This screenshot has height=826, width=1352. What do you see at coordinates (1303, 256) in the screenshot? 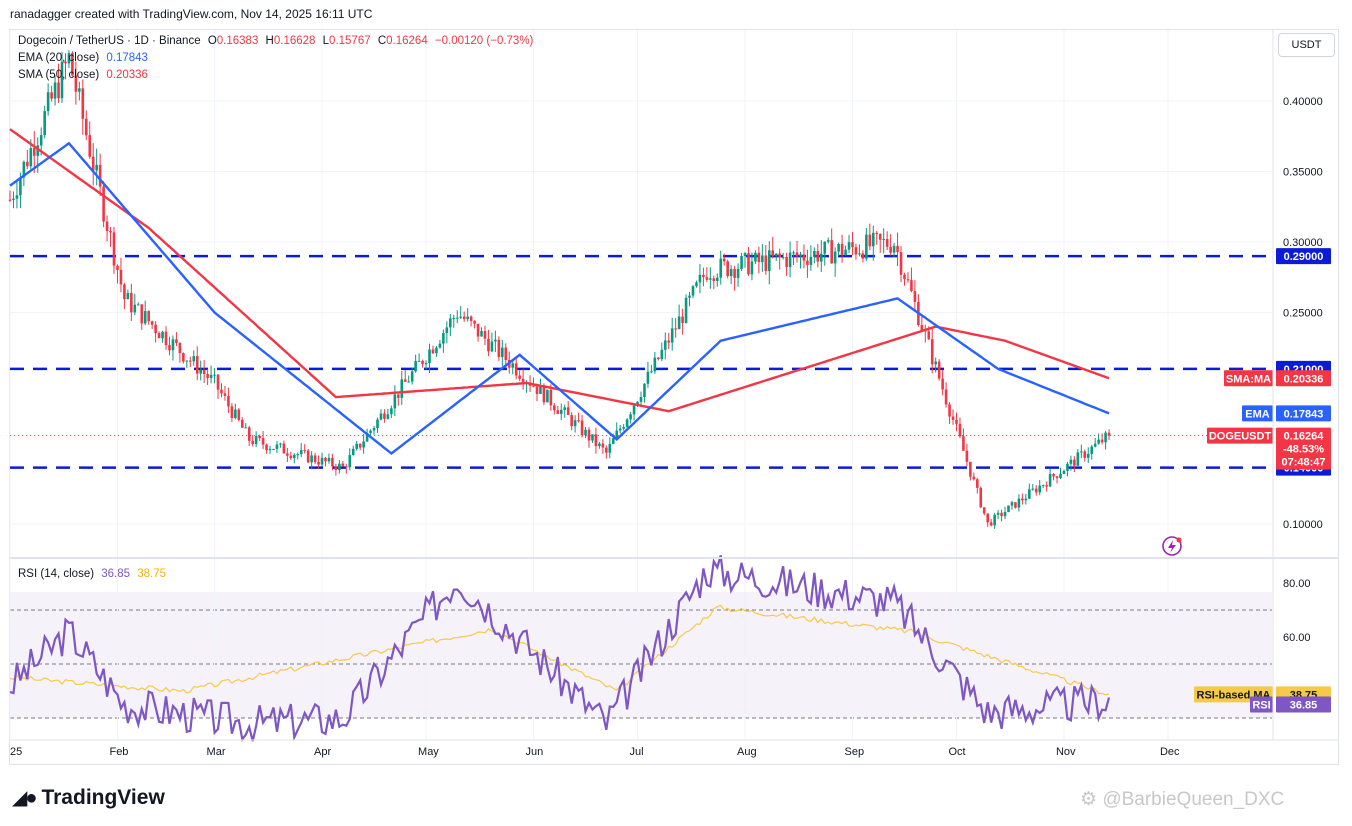
I see `level-290-tag-bg` at bounding box center [1303, 256].